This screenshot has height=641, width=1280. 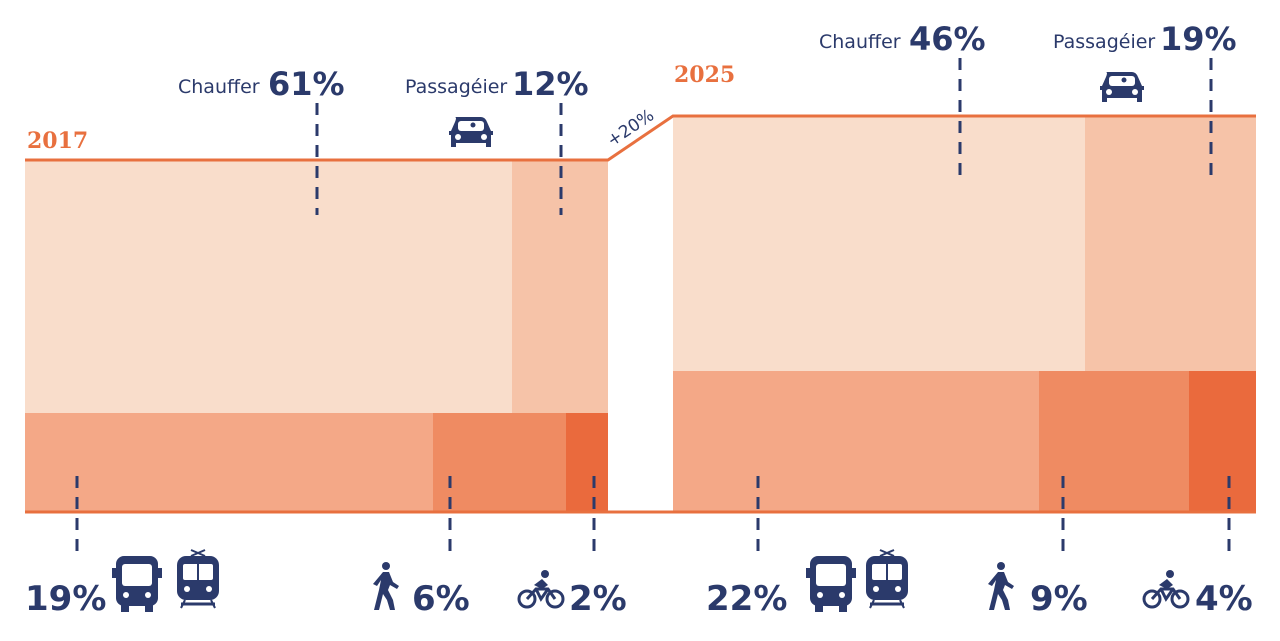 I want to click on bar-2025-walk, so click(x=1114, y=441).